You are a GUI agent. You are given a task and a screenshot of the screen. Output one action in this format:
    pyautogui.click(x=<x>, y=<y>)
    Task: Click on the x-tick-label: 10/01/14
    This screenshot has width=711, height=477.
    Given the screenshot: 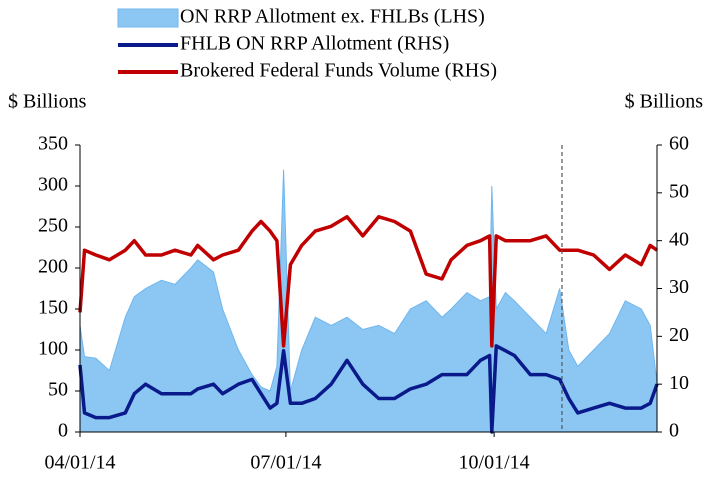 What is the action you would take?
    pyautogui.click(x=494, y=463)
    